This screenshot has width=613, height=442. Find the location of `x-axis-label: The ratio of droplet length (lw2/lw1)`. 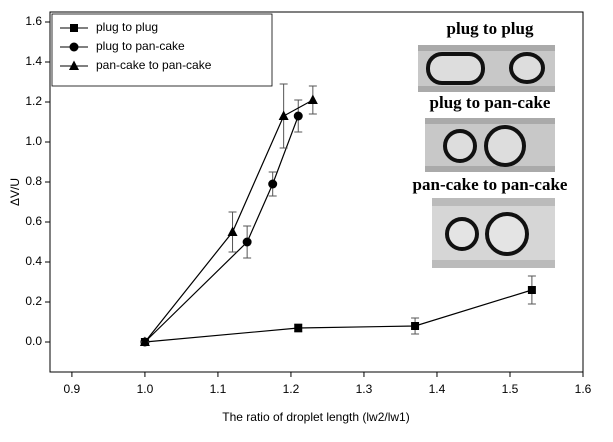

x-axis-label: The ratio of droplet length (lw2/lw1) is located at coordinates (315, 417).